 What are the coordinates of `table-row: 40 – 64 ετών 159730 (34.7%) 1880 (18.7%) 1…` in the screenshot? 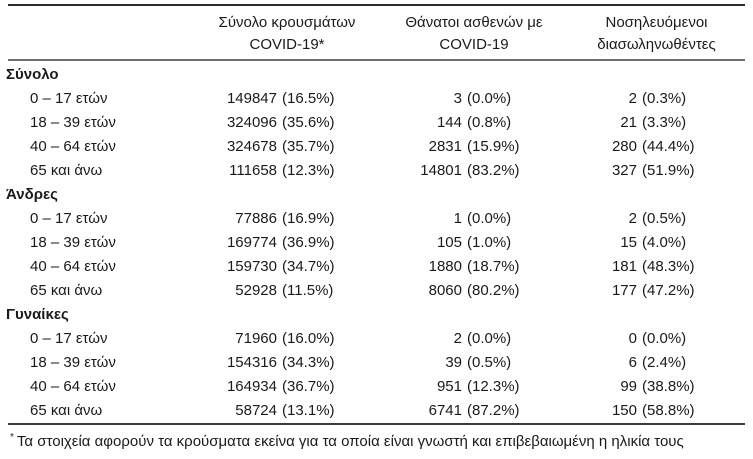 It's located at (376, 267).